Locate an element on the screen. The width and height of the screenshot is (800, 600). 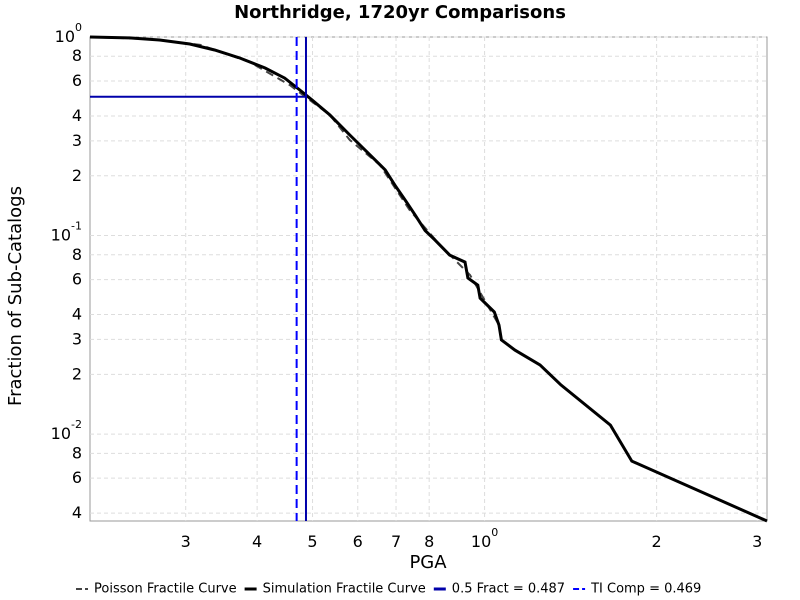
x-tick-label: 6 is located at coordinates (358, 541).